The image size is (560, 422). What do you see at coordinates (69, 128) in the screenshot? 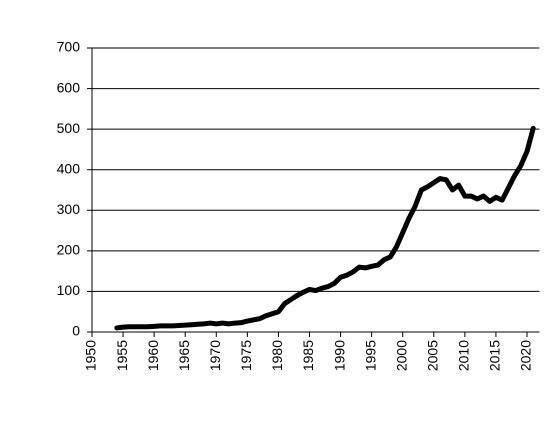
I see `y-tick-label: 500` at bounding box center [69, 128].